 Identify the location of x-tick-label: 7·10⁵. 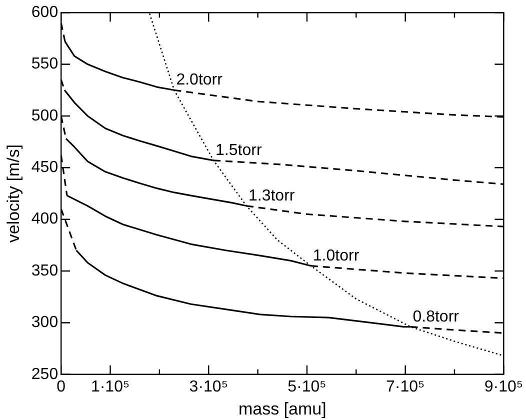
(405, 387).